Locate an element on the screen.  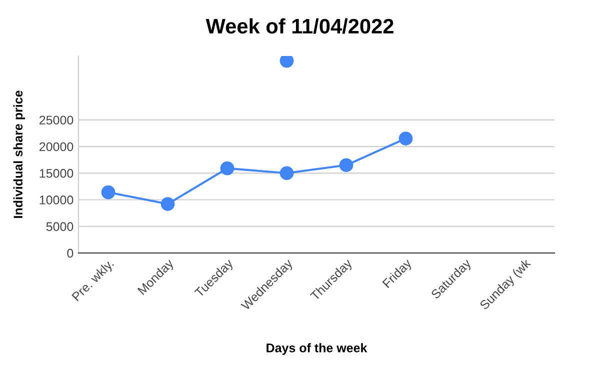
y-tick-label: 20000 is located at coordinates (57, 147).